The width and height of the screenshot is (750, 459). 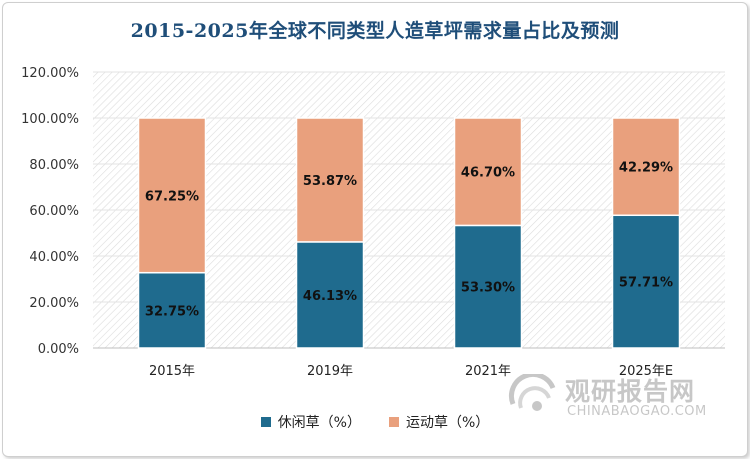 I want to click on x-tick-label: 2019年, so click(x=330, y=371).